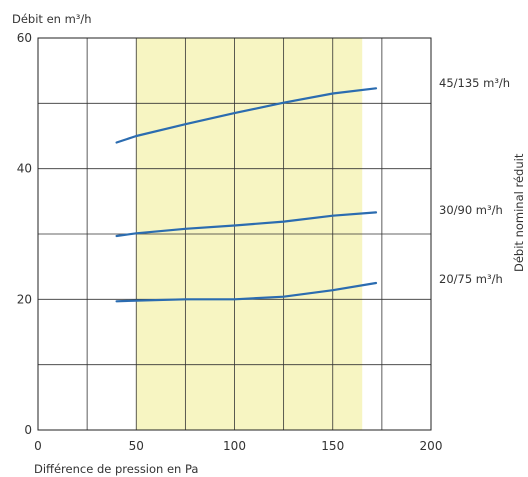 This screenshot has height=477, width=528. Describe the element at coordinates (24, 169) in the screenshot. I see `y-tick-label: 40` at that location.